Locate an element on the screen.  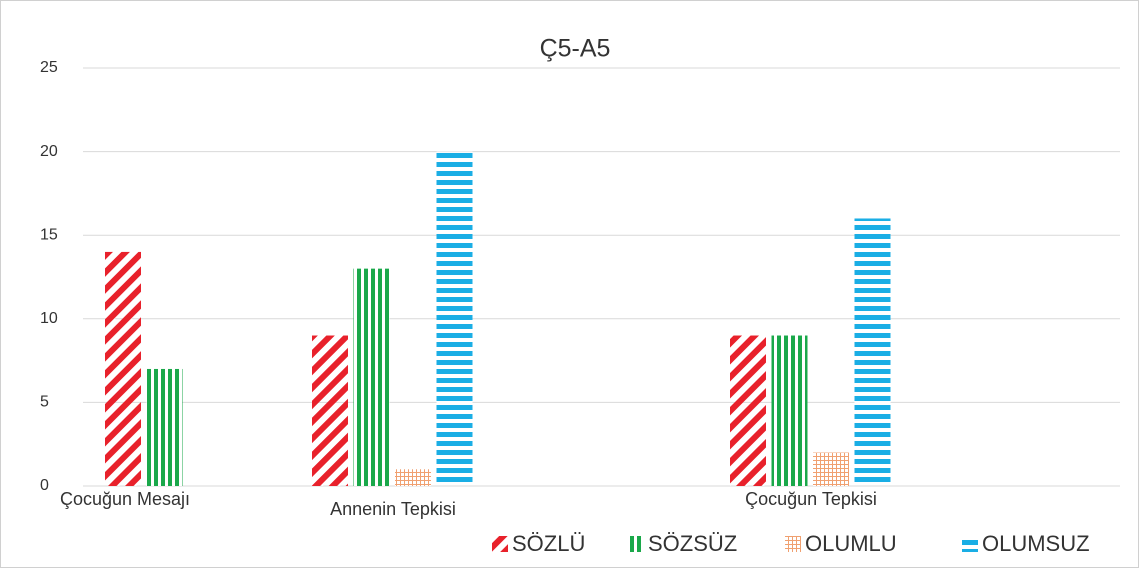
y-tick-label: 15 is located at coordinates (49, 234).